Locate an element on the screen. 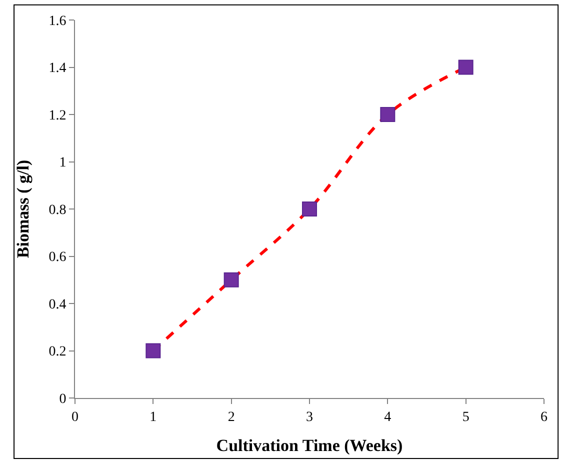 This screenshot has height=464, width=564. y-tick-label: 1.2 is located at coordinates (57, 116).